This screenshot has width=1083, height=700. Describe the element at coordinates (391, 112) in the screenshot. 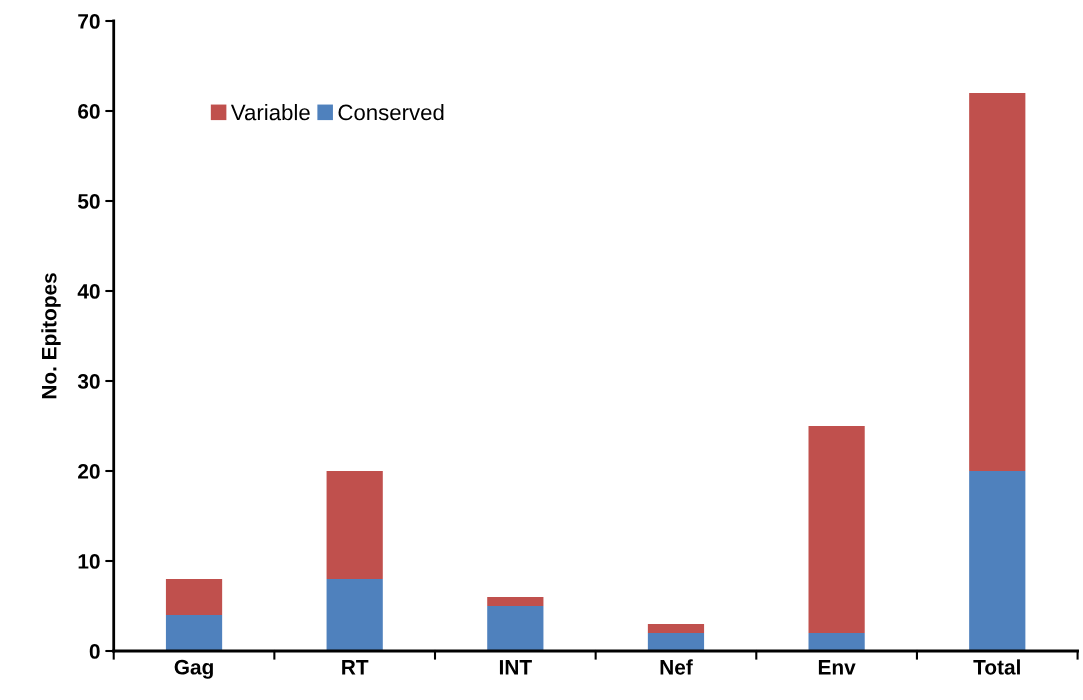

I see `legend-label: Conserved` at that location.